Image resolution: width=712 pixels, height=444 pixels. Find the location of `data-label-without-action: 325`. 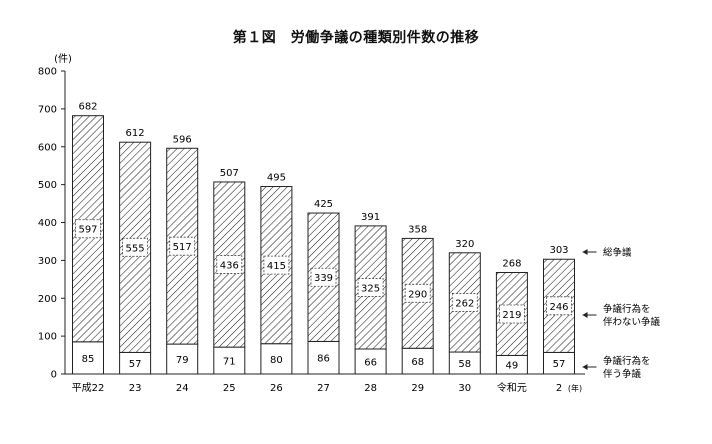

data-label-without-action: 325 is located at coordinates (370, 288).